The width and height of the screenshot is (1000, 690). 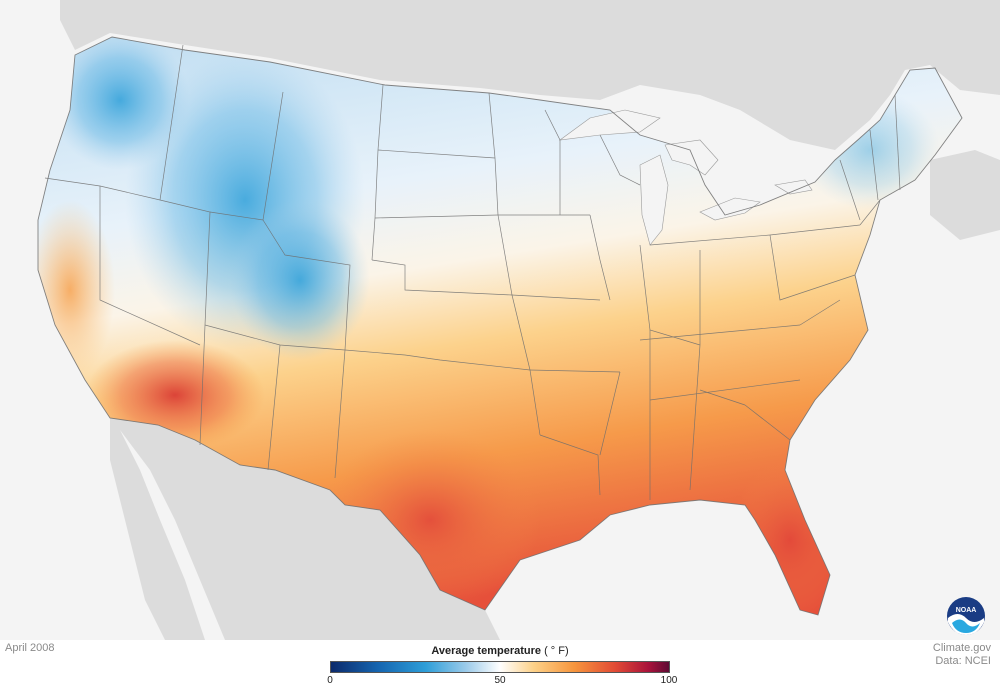 What do you see at coordinates (305, 529) in the screenshot?
I see `mexico-landmass` at bounding box center [305, 529].